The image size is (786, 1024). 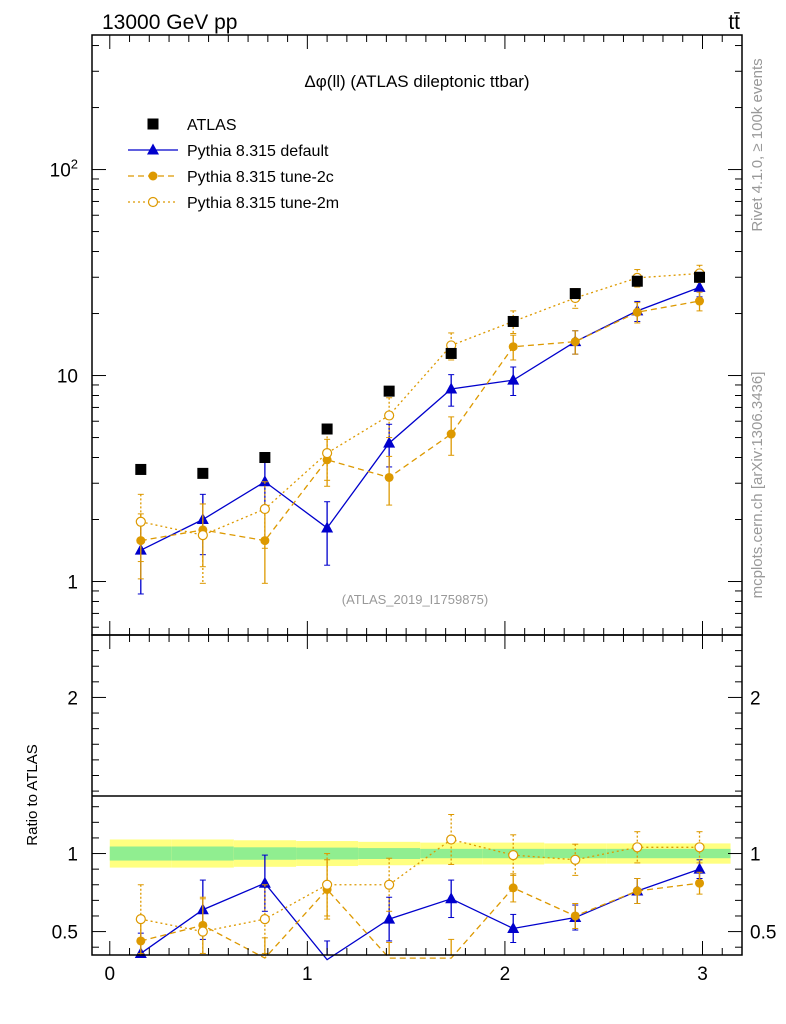 I want to click on legend-label: ATLAS, so click(x=212, y=125).